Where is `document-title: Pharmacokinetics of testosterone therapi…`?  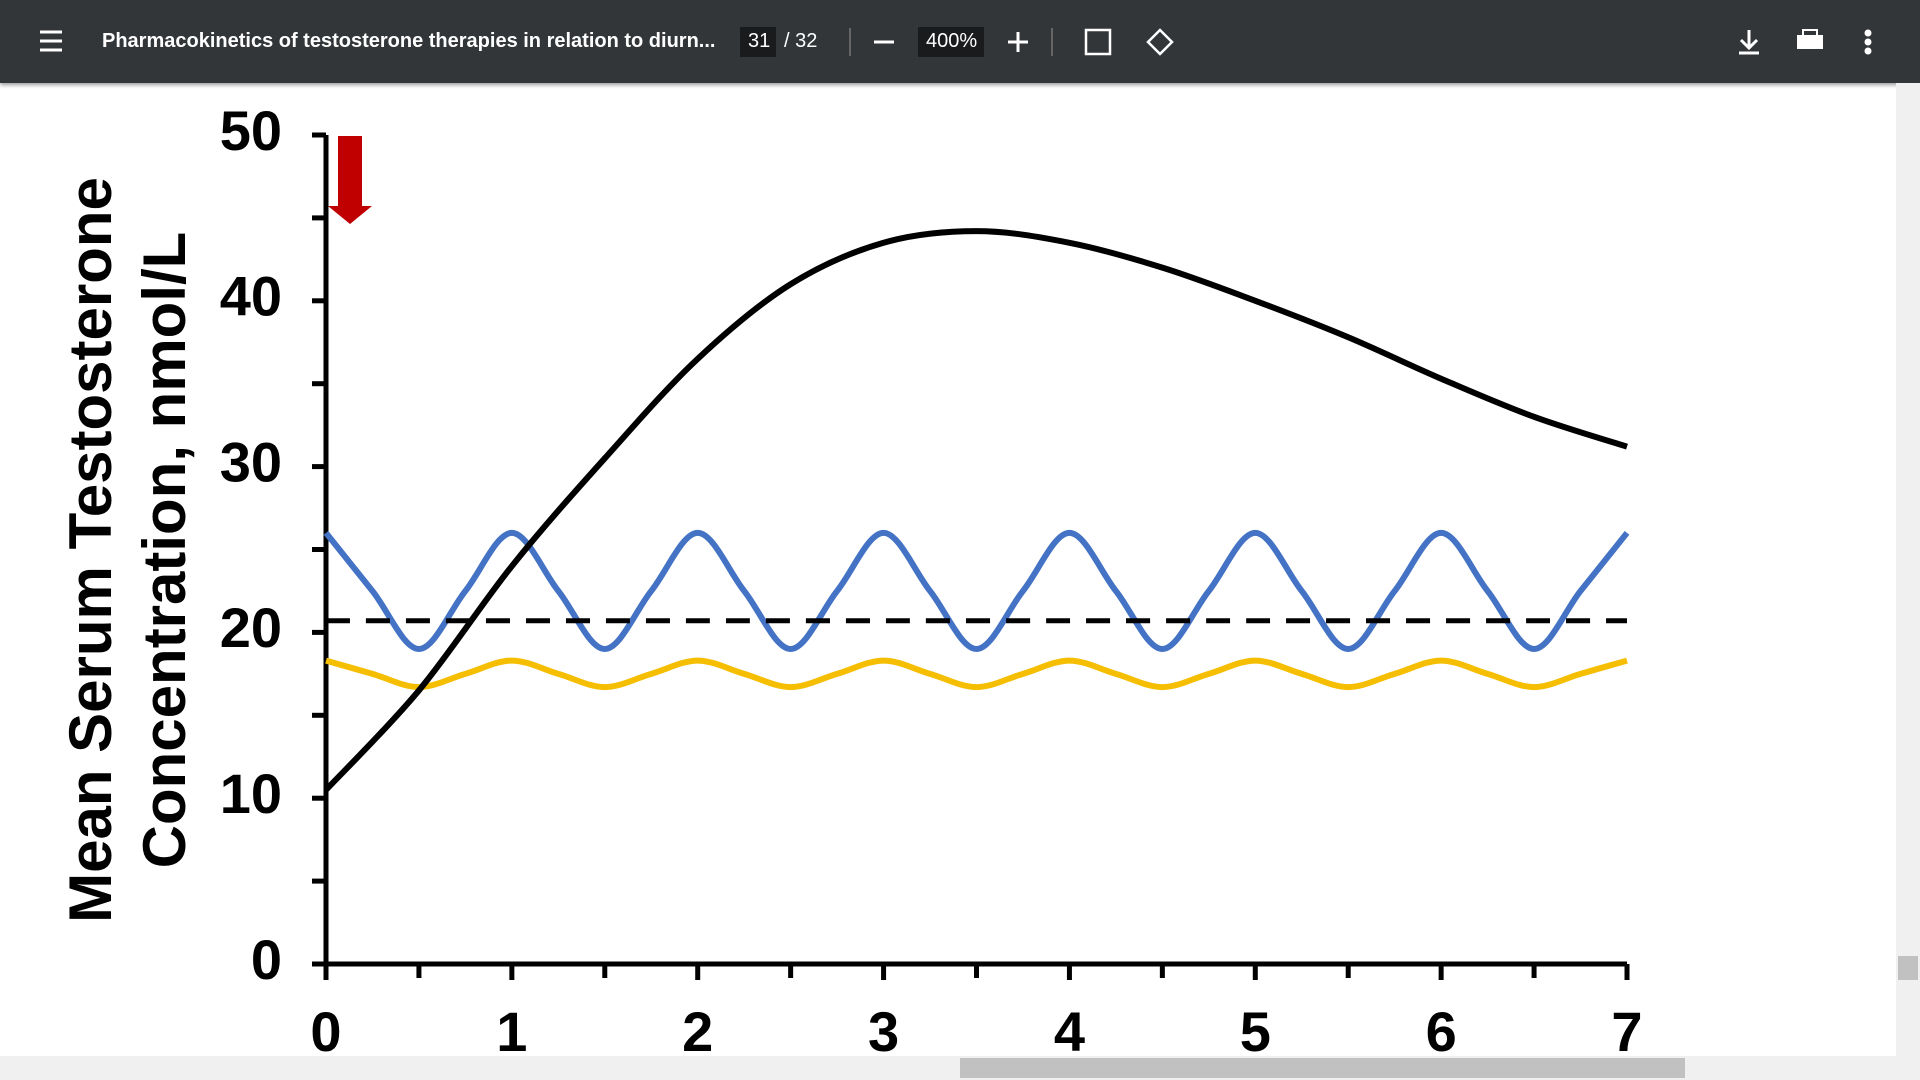 document-title: Pharmacokinetics of testosterone therapi… is located at coordinates (409, 41).